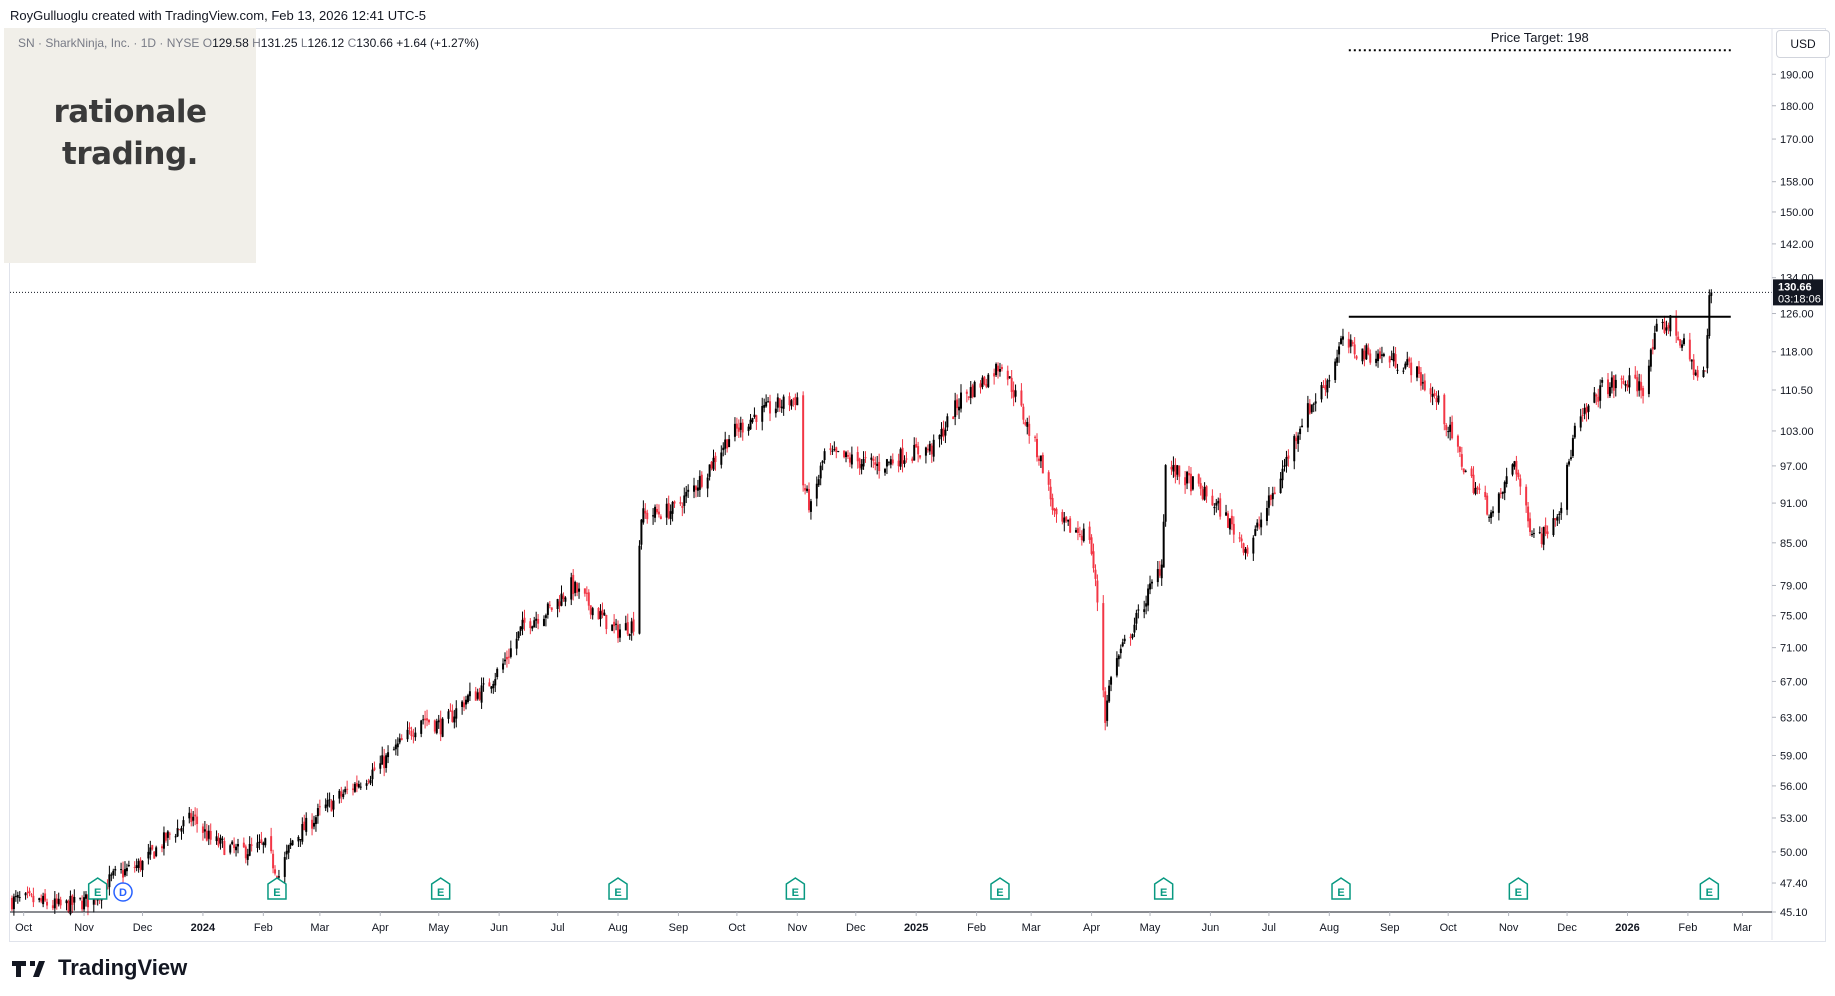 Image resolution: width=1835 pixels, height=996 pixels. What do you see at coordinates (438, 43) in the screenshot?
I see `change-value: +1.64 (+1.27%)` at bounding box center [438, 43].